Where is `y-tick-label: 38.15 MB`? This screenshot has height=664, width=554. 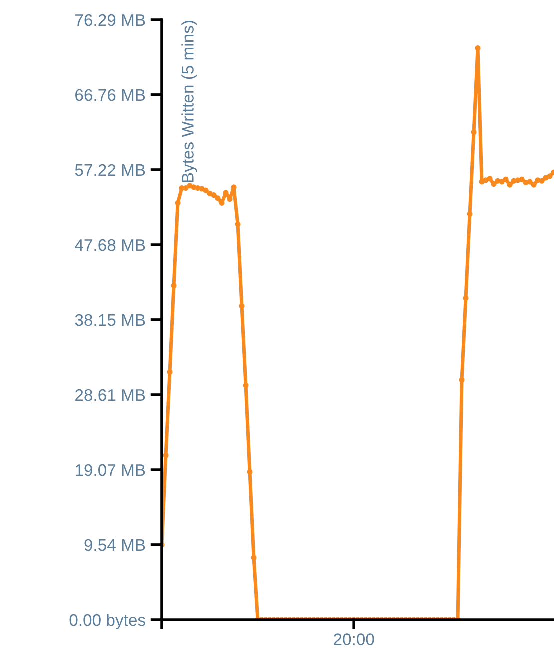
y-tick-label: 38.15 MB is located at coordinates (110, 320).